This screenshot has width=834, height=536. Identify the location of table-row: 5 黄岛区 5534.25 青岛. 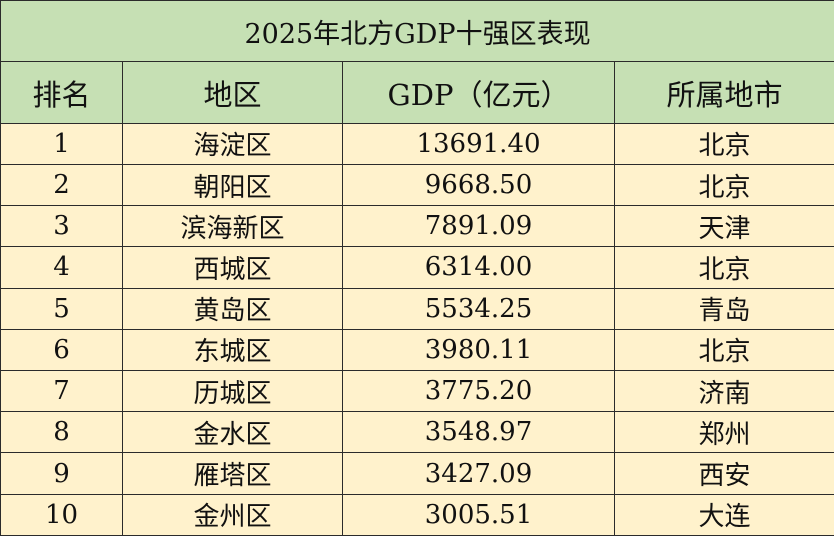
(417, 308).